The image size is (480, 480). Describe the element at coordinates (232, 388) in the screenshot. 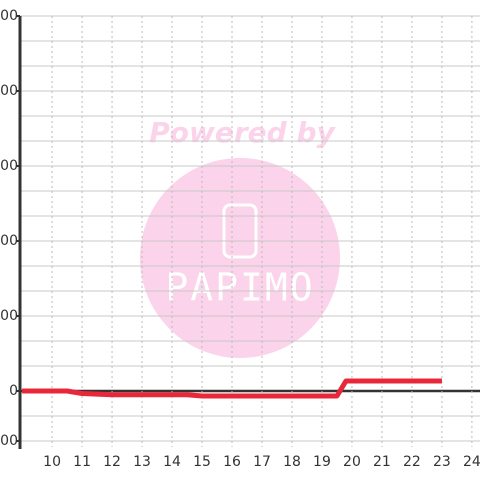

I see `line-series` at that location.